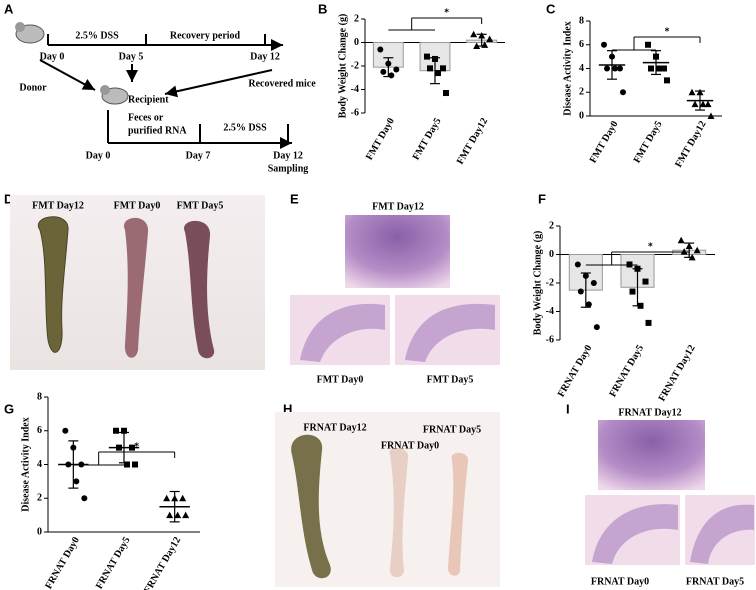  Describe the element at coordinates (62, 562) in the screenshot. I see `x-tick-label: FRNAT Day0` at that location.